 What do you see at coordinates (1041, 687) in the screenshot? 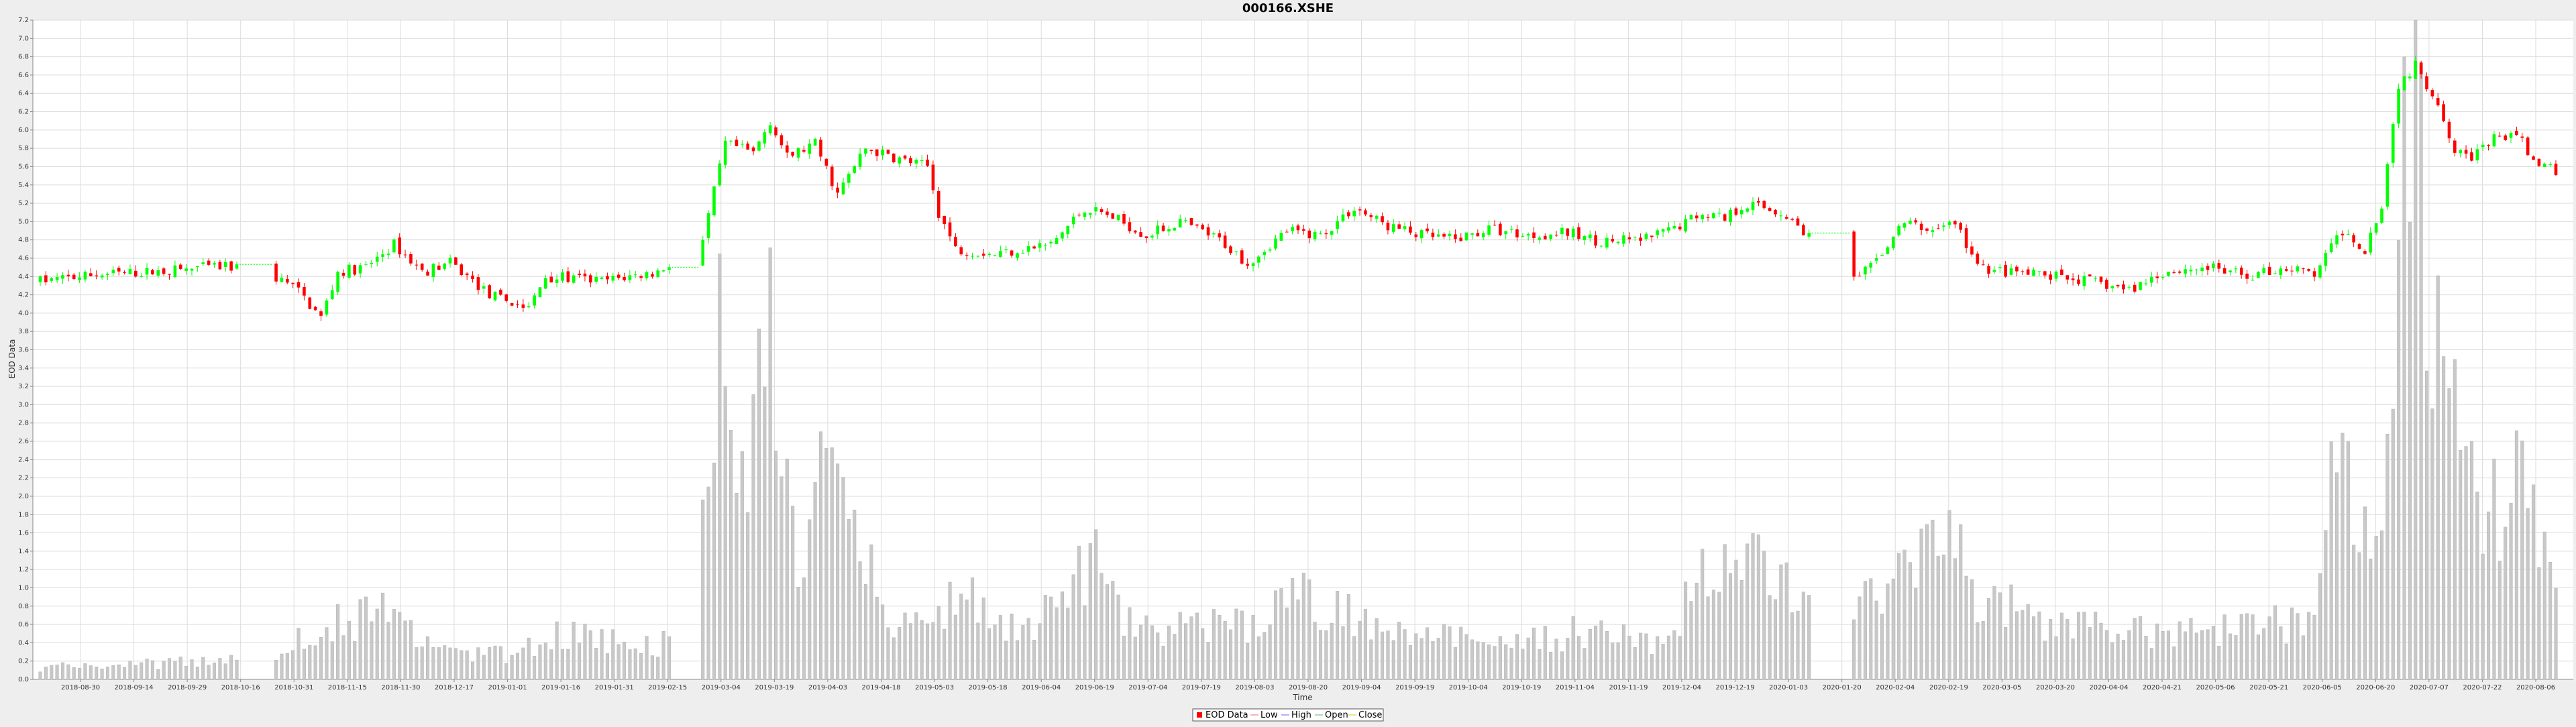
I see `x-tick-label: 2019-06-04` at bounding box center [1041, 687].